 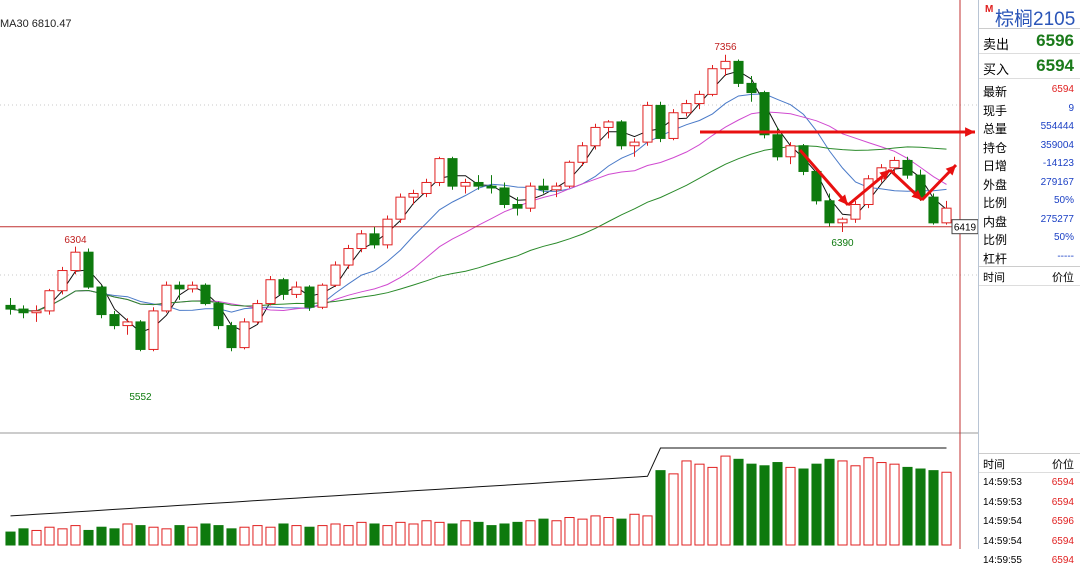 What do you see at coordinates (995, 258) in the screenshot?
I see `stat-label: 杠杆` at bounding box center [995, 258].